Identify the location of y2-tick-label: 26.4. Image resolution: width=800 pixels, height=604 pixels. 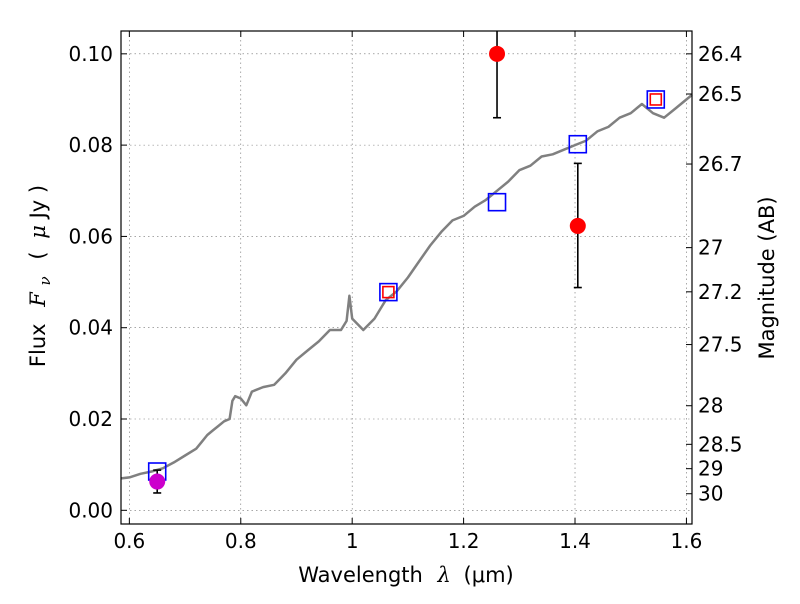
(720, 54).